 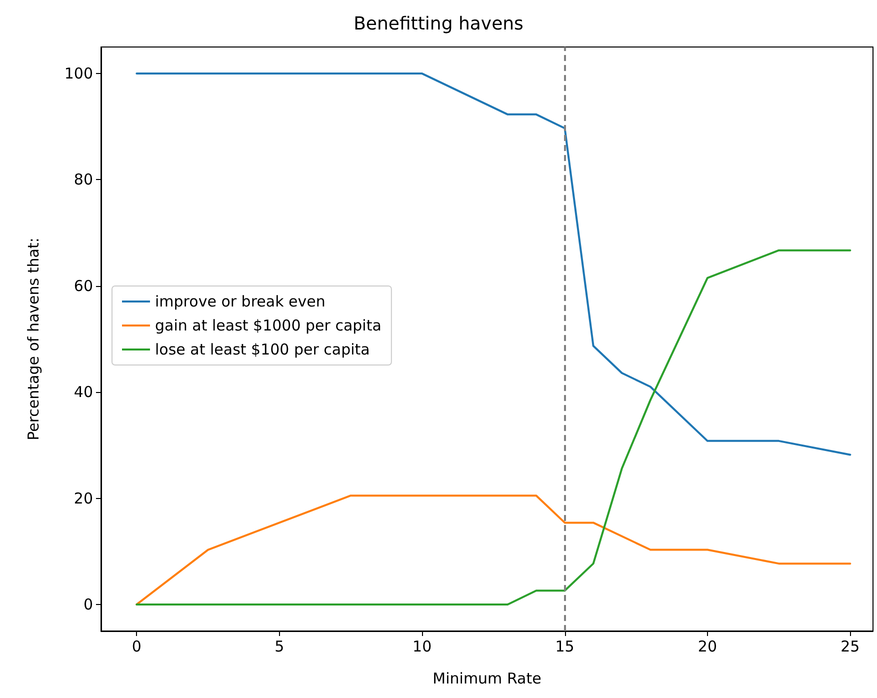 What do you see at coordinates (487, 679) in the screenshot?
I see `x-axis-title: Minimum Rate` at bounding box center [487, 679].